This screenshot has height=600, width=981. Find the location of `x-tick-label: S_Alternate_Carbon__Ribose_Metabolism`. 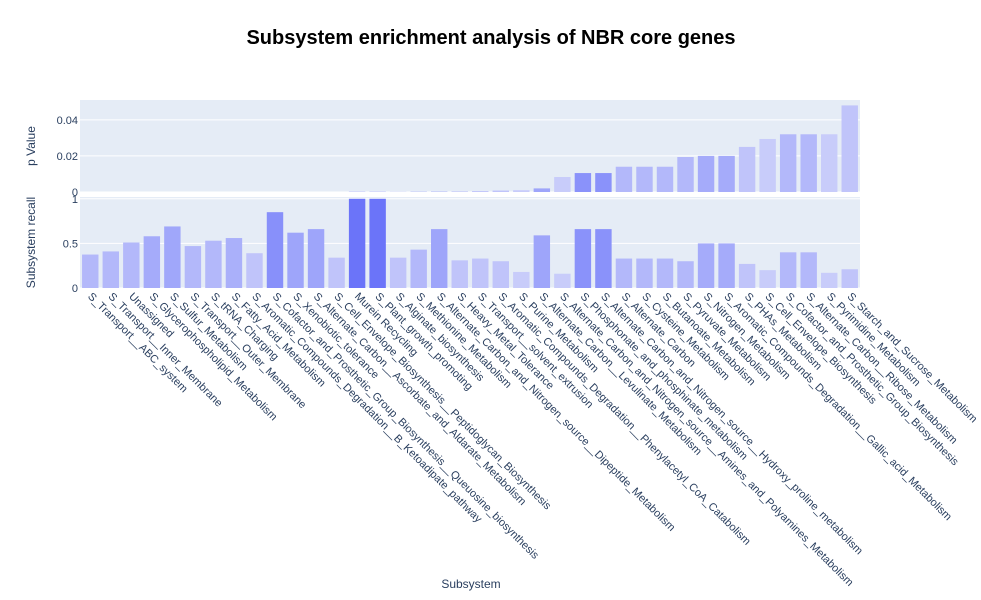

x-tick-label: S_Alternate_Carbon__Ribose_Metabolism is located at coordinates (882, 369).